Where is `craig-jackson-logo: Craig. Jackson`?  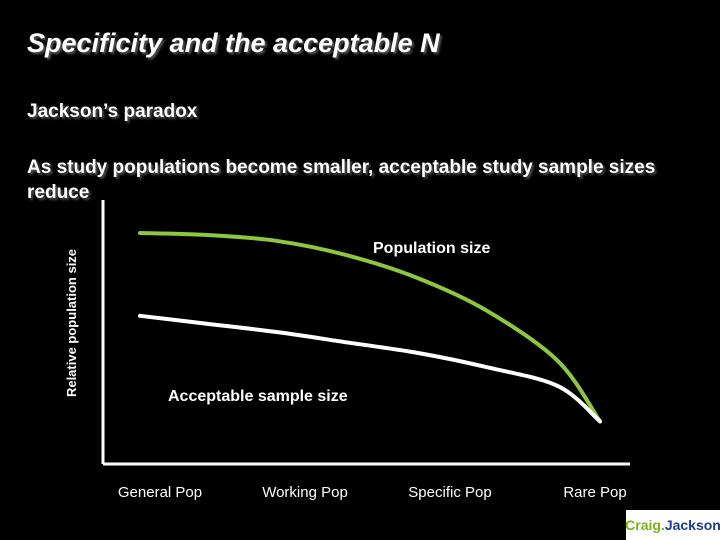
craig-jackson-logo: Craig. Jackson is located at coordinates (672, 525).